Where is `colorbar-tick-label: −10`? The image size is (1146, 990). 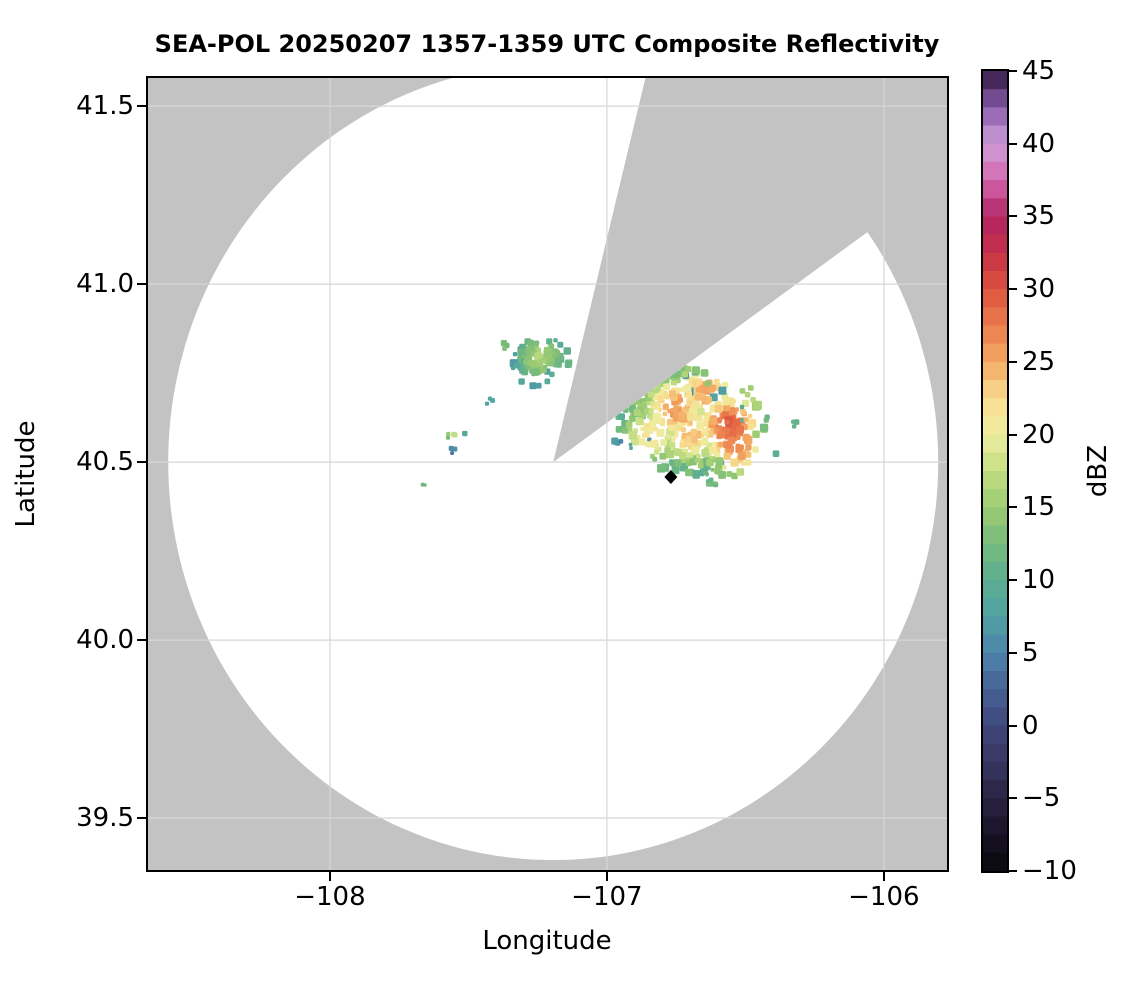
colorbar-tick-label: −10 is located at coordinates (1049, 871).